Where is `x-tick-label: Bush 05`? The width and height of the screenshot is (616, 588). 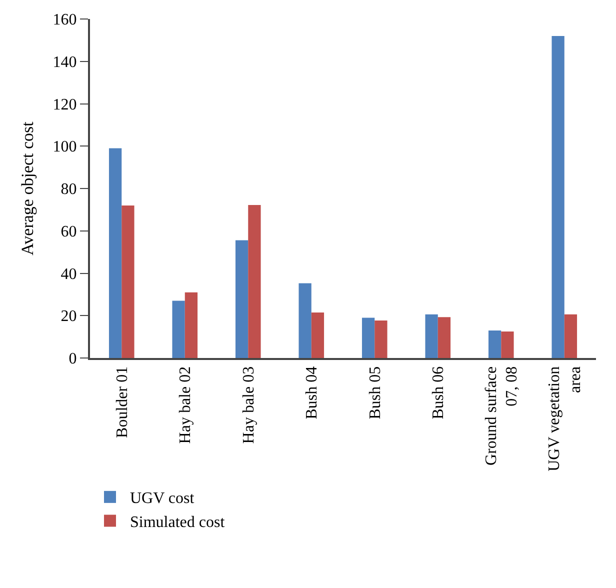 x-tick-label: Bush 05 is located at coordinates (375, 393).